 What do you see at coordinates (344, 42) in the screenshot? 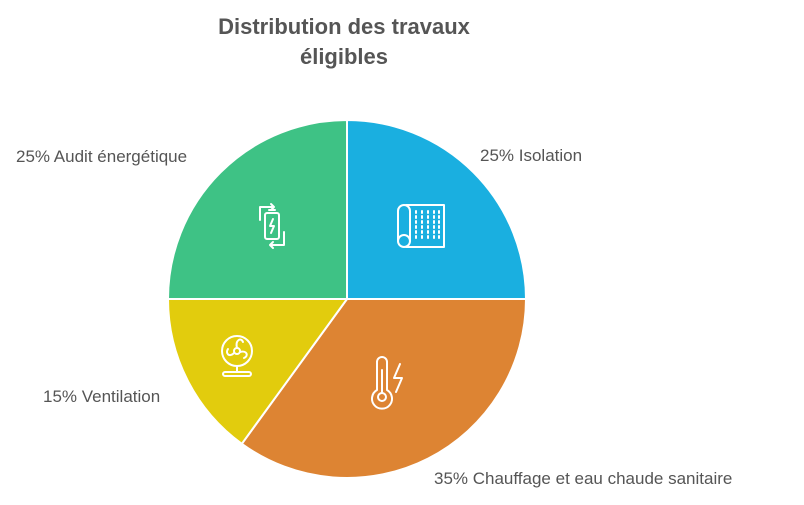
I see `chart-title: Distribution des travaux éligibles` at bounding box center [344, 42].